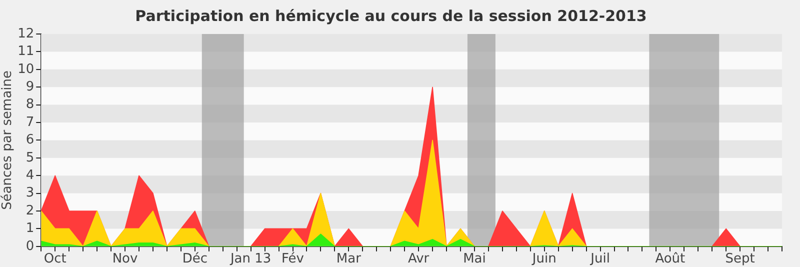 This screenshot has height=267, width=800. What do you see at coordinates (30, 246) in the screenshot?
I see `y-tick-label: 0` at bounding box center [30, 246].